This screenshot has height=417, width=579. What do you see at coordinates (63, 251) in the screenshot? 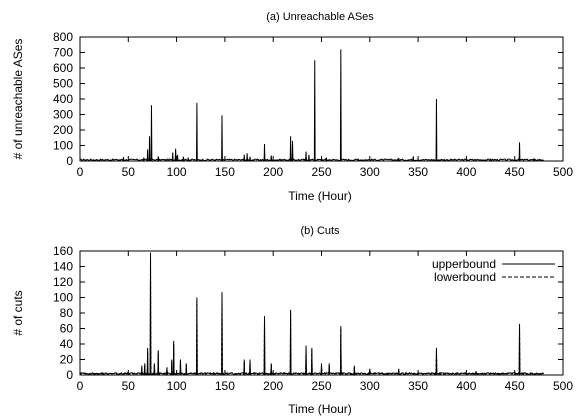
I see `y-tick-label: 160` at bounding box center [63, 251].